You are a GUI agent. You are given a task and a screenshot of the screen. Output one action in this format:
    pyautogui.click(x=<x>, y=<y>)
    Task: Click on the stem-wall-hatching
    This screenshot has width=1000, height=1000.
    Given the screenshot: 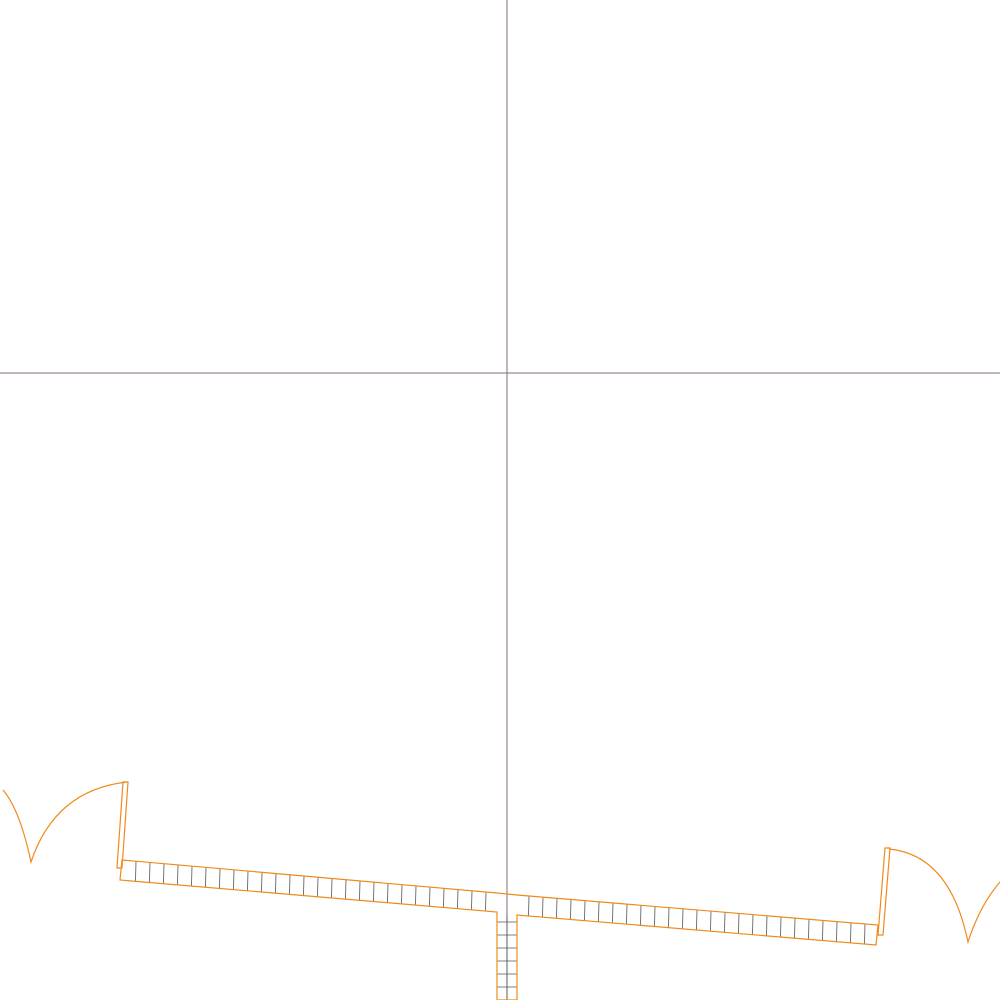 What is the action you would take?
    pyautogui.click(x=507, y=957)
    